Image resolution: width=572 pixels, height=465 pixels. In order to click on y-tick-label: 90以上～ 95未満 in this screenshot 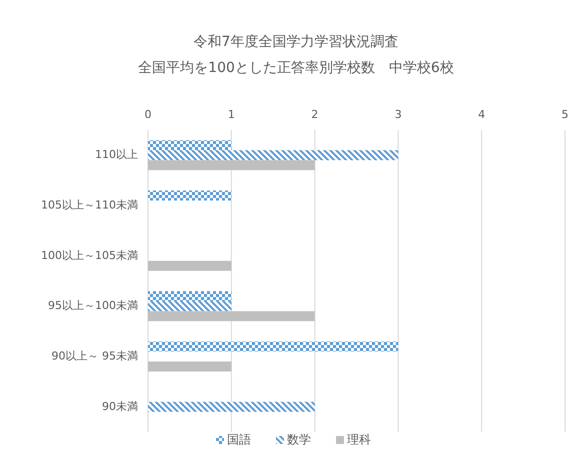, I will do `click(95, 356)`.